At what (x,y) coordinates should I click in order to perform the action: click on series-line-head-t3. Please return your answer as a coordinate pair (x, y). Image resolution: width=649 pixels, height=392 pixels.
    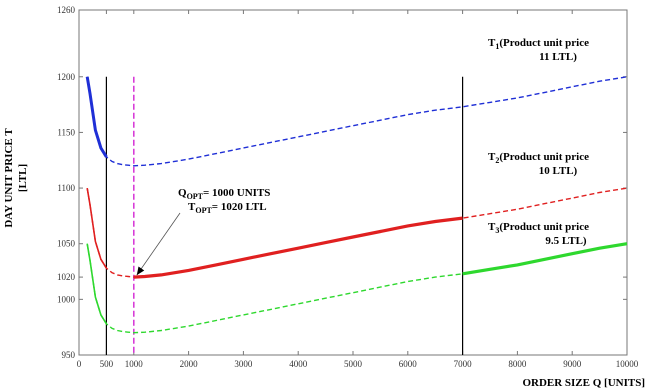
    Looking at the image, I should click on (97, 284).